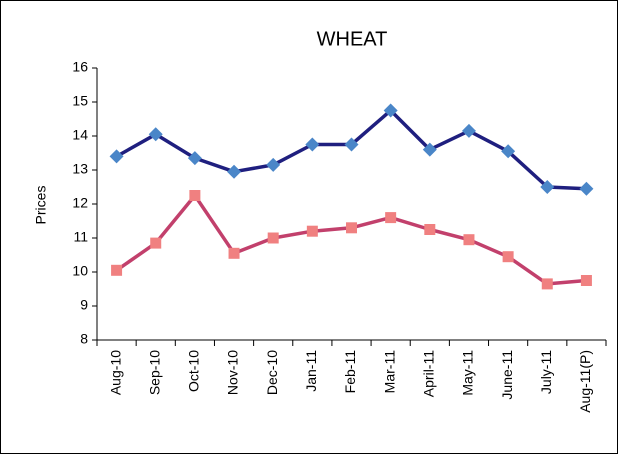 This screenshot has height=454, width=618. What do you see at coordinates (80, 203) in the screenshot?
I see `y-tick-label: 12` at bounding box center [80, 203].